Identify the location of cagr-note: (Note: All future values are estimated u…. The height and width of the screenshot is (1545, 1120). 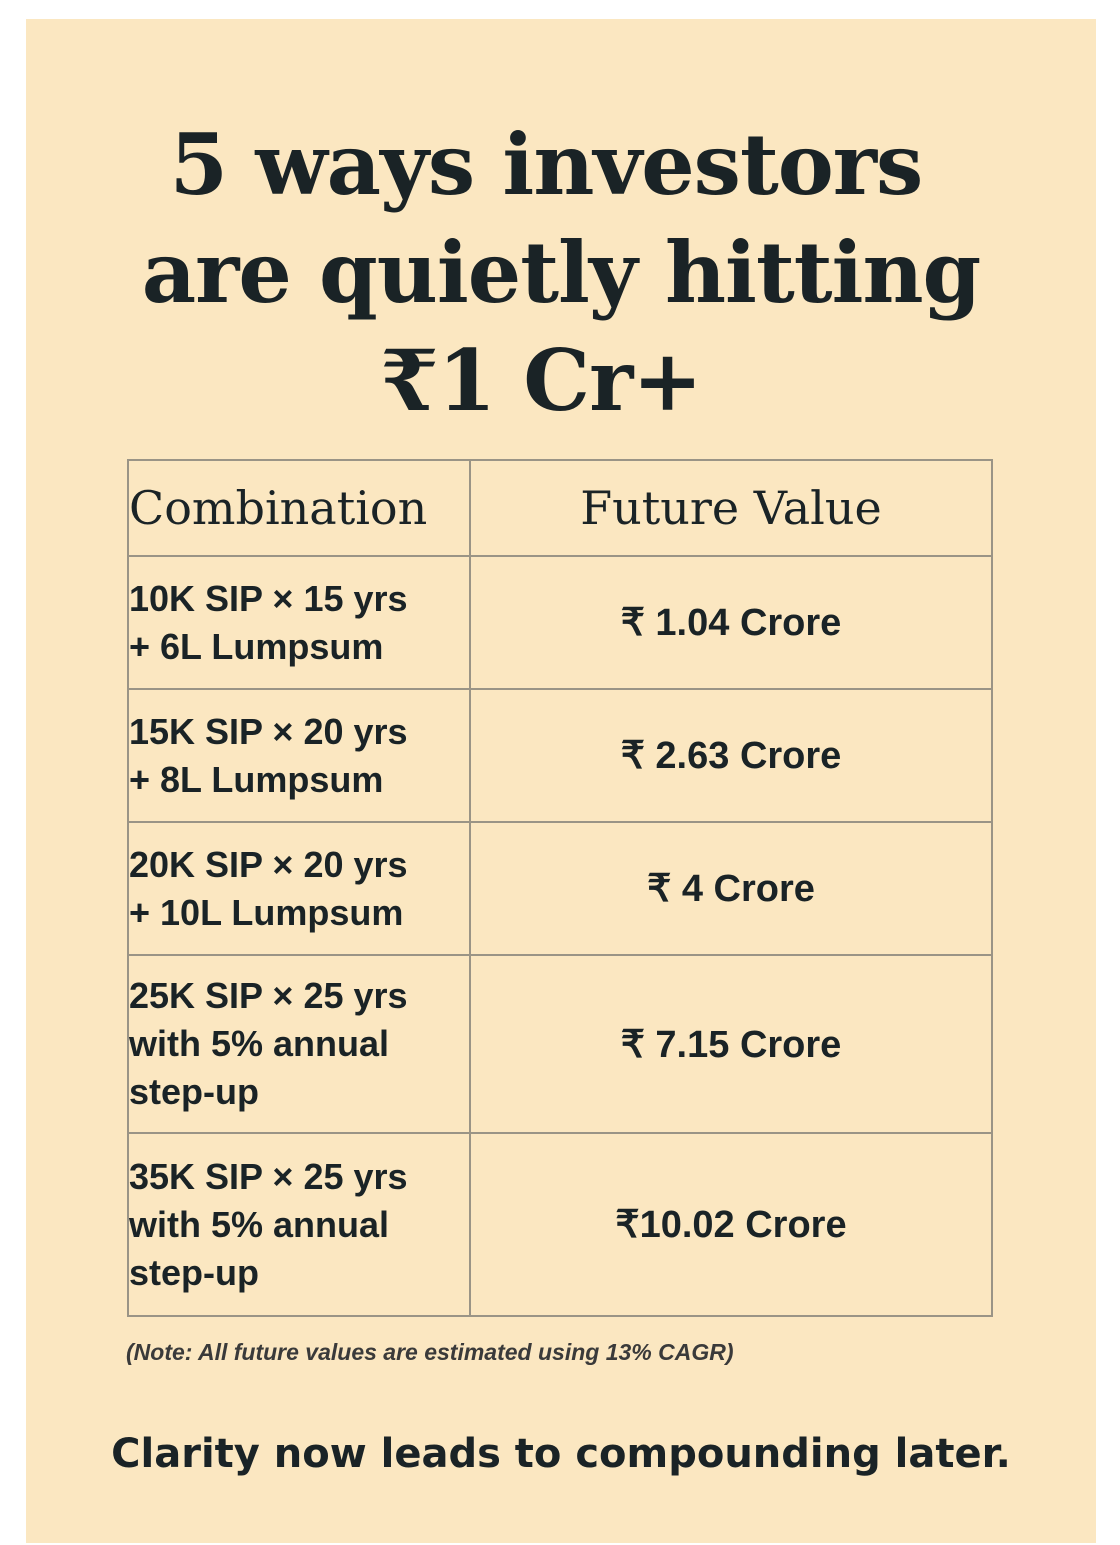
(430, 1352).